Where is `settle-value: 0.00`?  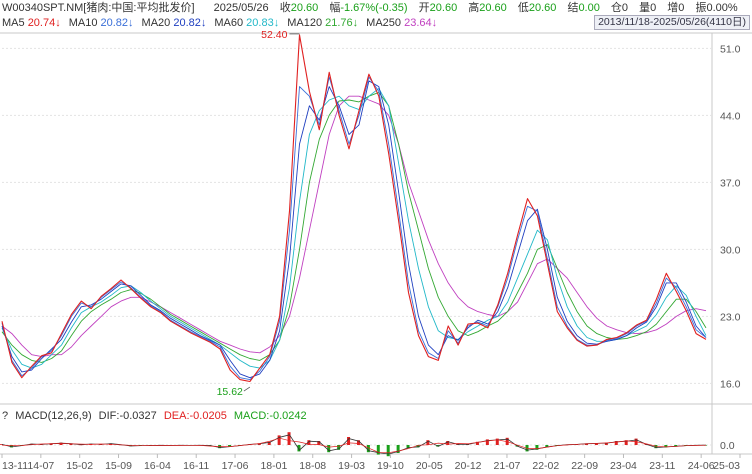
settle-value: 0.00 is located at coordinates (589, 8).